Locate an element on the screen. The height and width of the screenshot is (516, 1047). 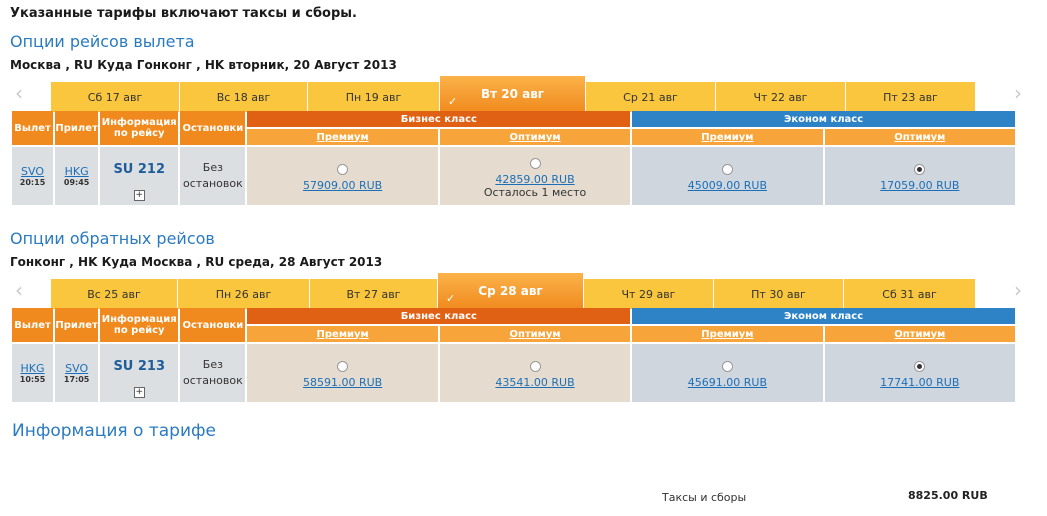
arrival-cell: SVO 17:05 is located at coordinates (77, 373).